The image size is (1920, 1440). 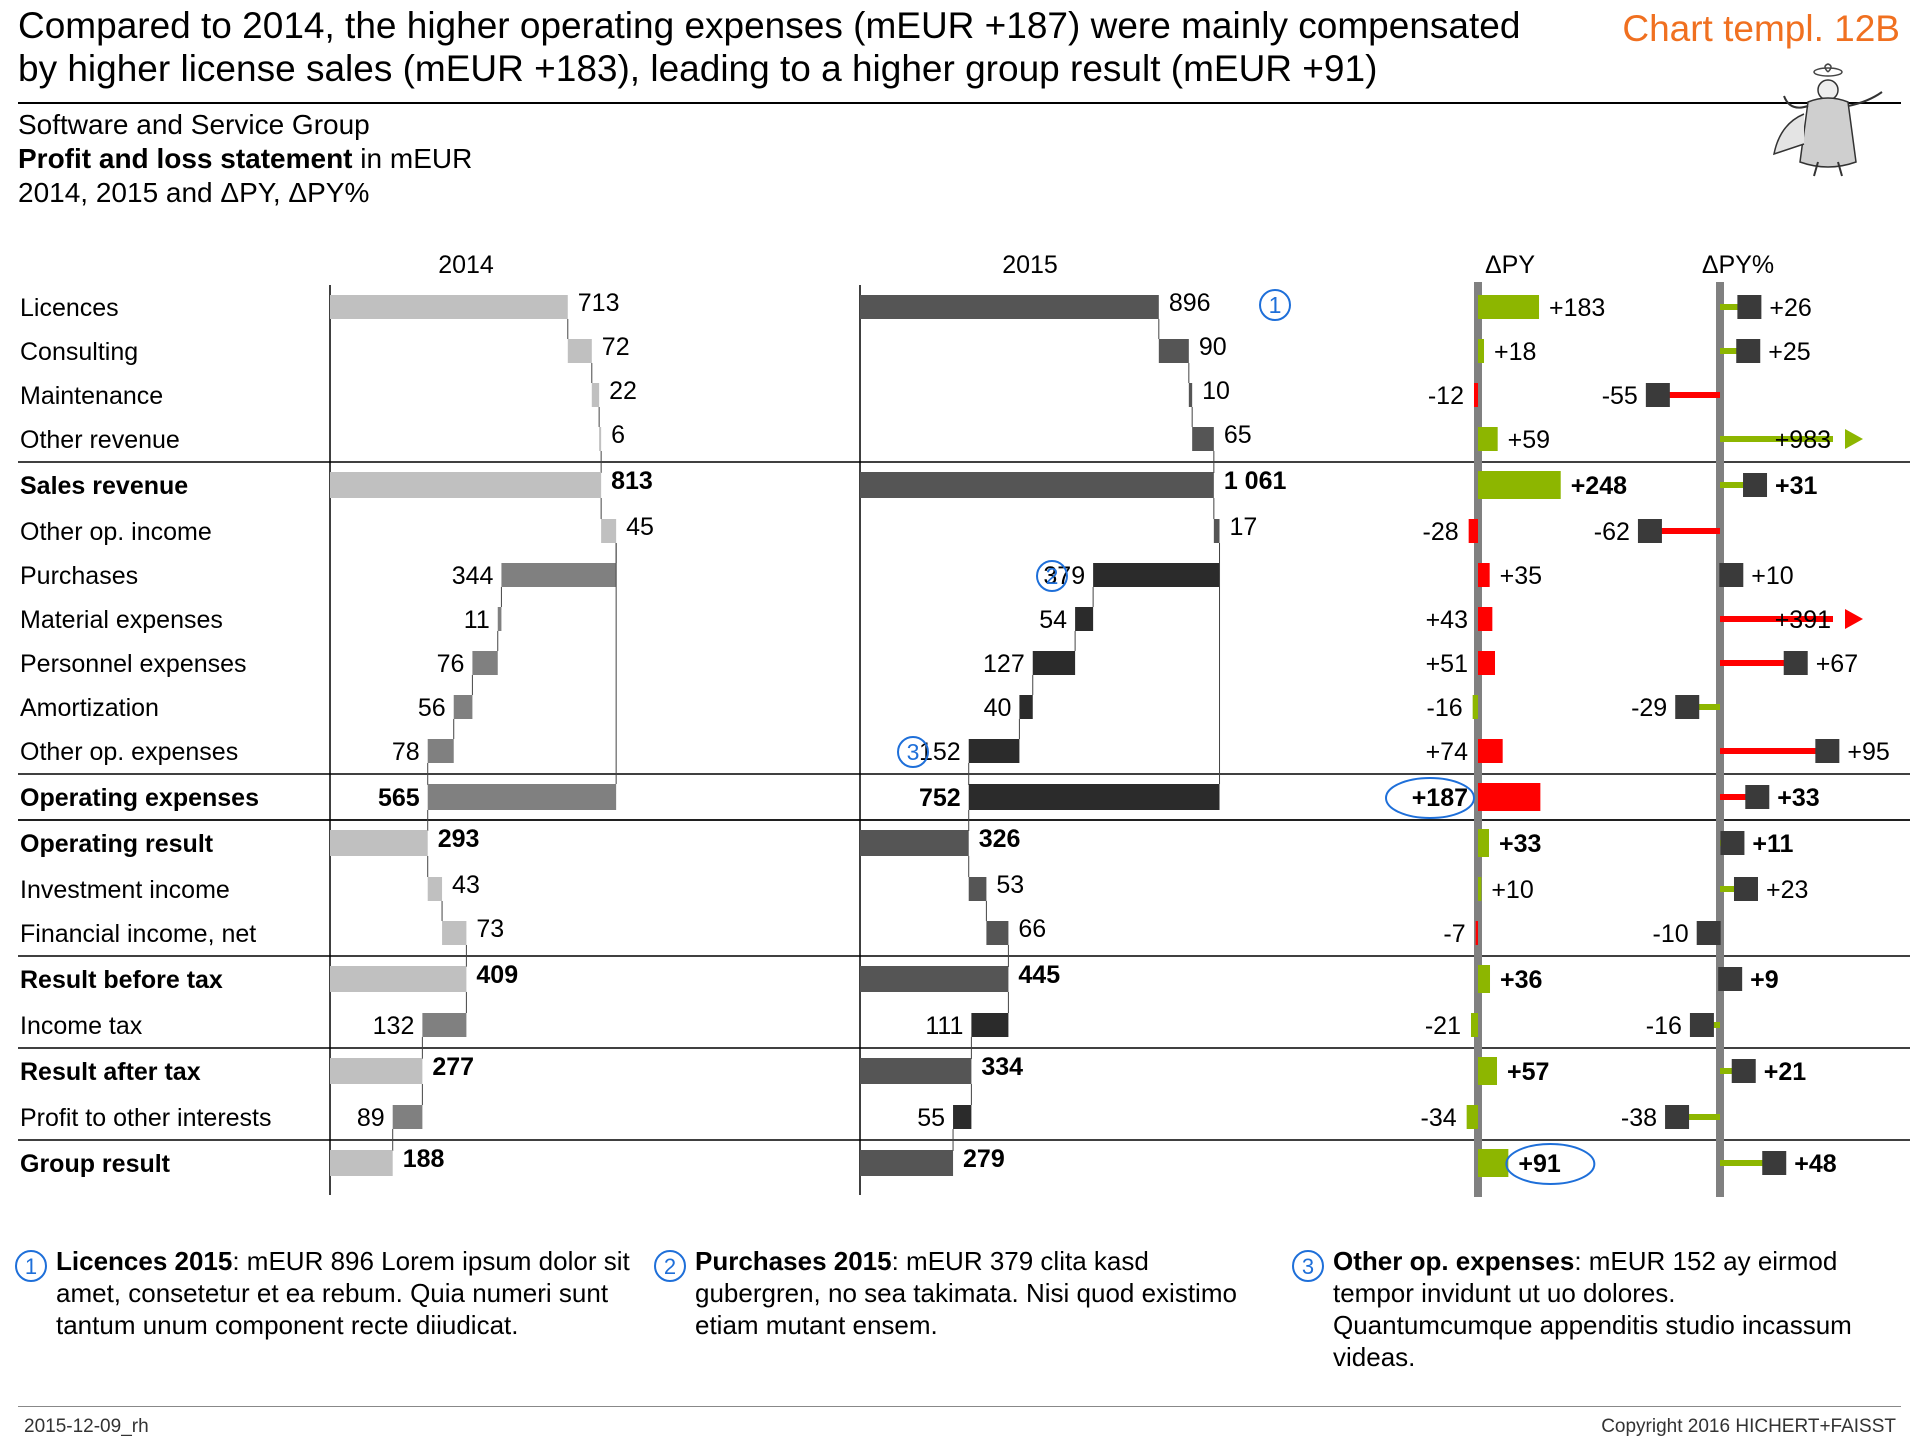 I want to click on callout-3-number: 3, so click(x=1308, y=1266).